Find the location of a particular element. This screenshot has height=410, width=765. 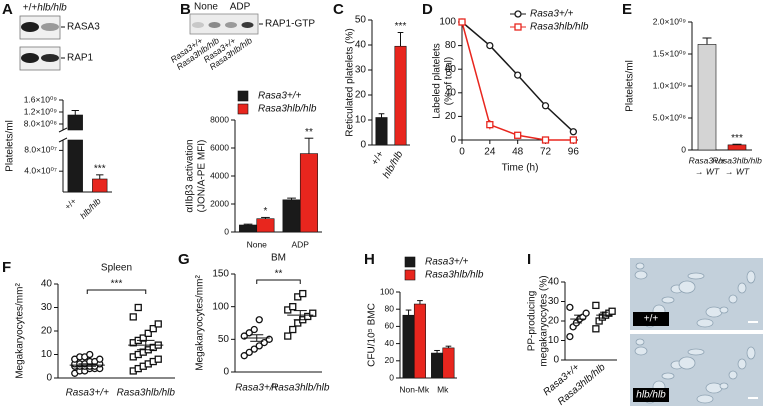

y-tick-label: 1.2×10⁰⁹ is located at coordinates (41, 111).